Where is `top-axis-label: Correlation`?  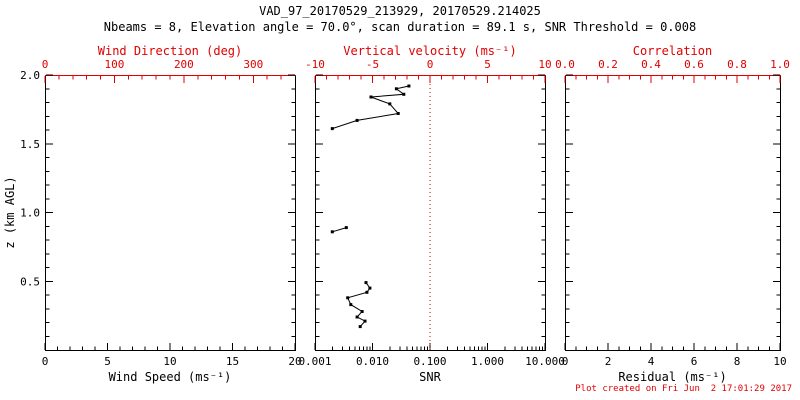
top-axis-label: Correlation is located at coordinates (672, 51).